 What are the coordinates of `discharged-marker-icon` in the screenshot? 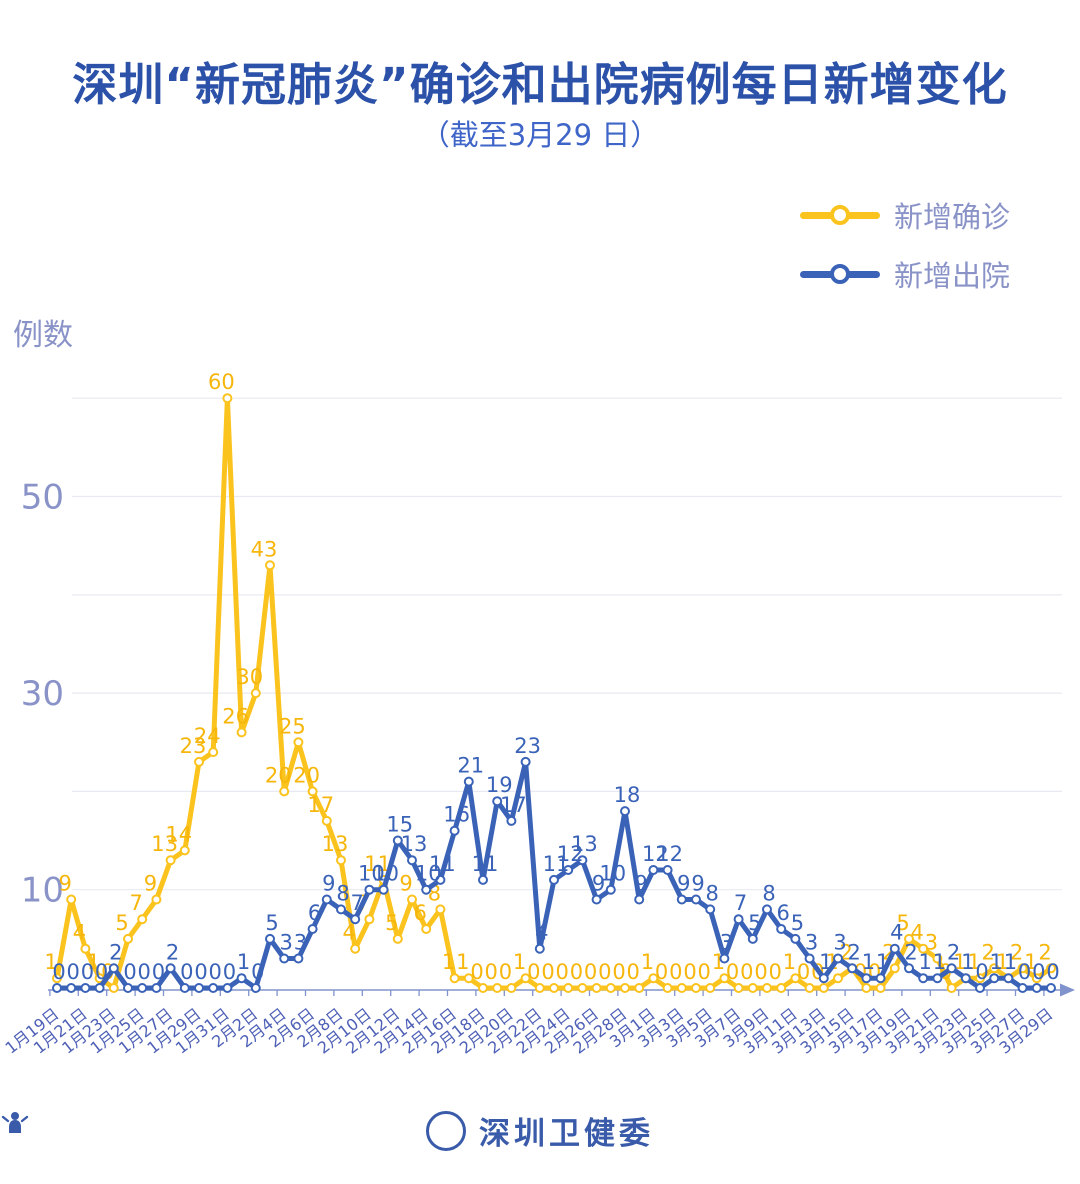 It's located at (839, 274).